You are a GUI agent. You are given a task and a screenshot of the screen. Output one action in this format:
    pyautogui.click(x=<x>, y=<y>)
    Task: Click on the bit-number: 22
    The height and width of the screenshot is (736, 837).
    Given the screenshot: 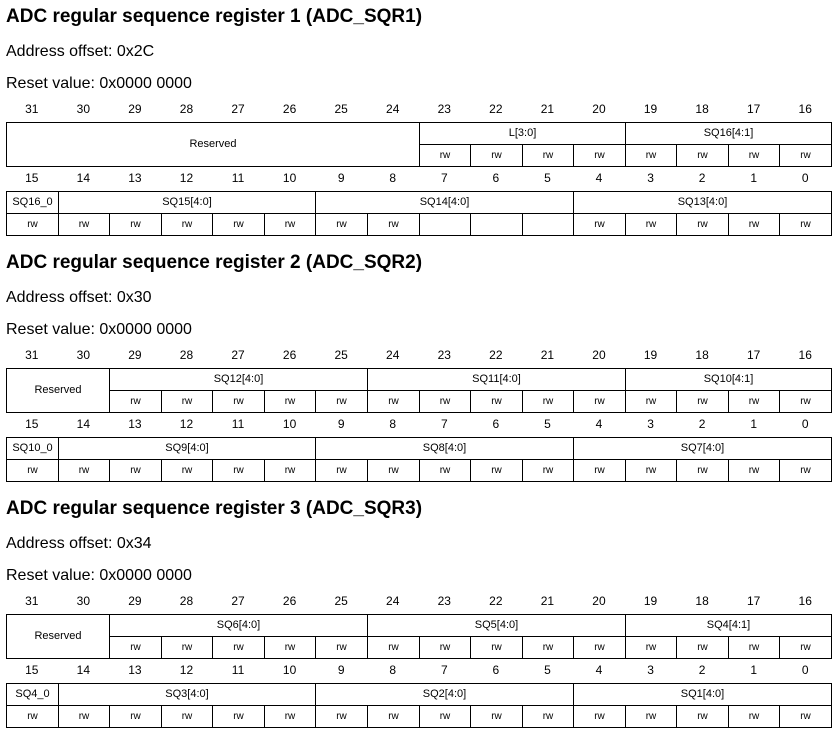 What is the action you would take?
    pyautogui.click(x=496, y=109)
    